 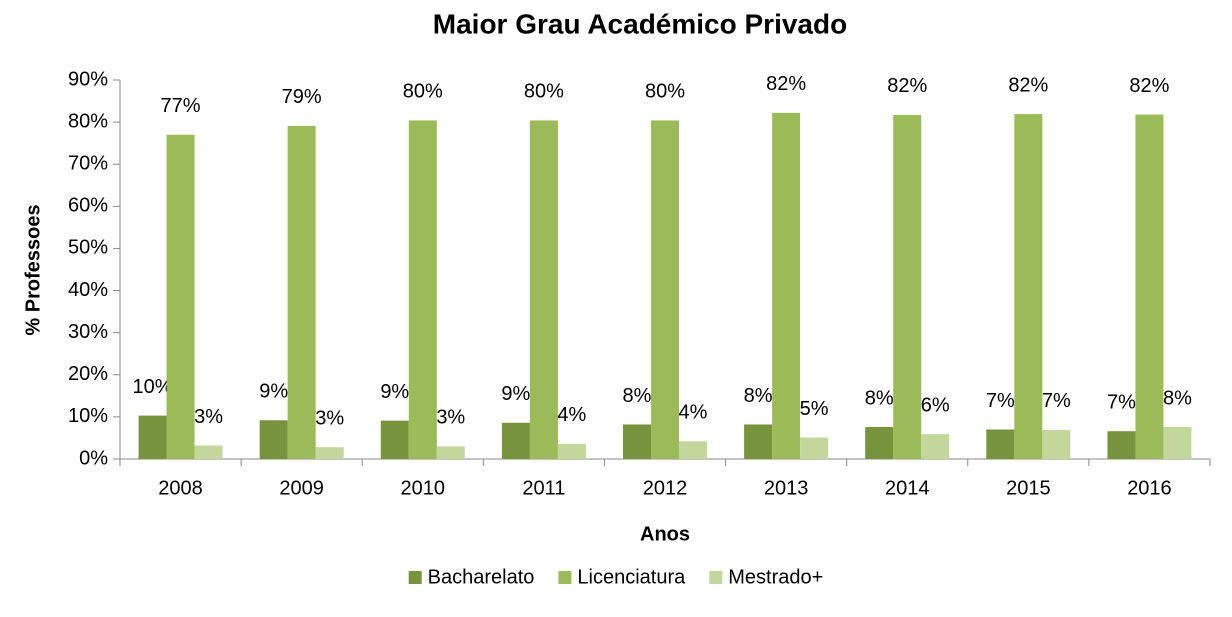 What do you see at coordinates (88, 121) in the screenshot?
I see `y-tick-label: 80%` at bounding box center [88, 121].